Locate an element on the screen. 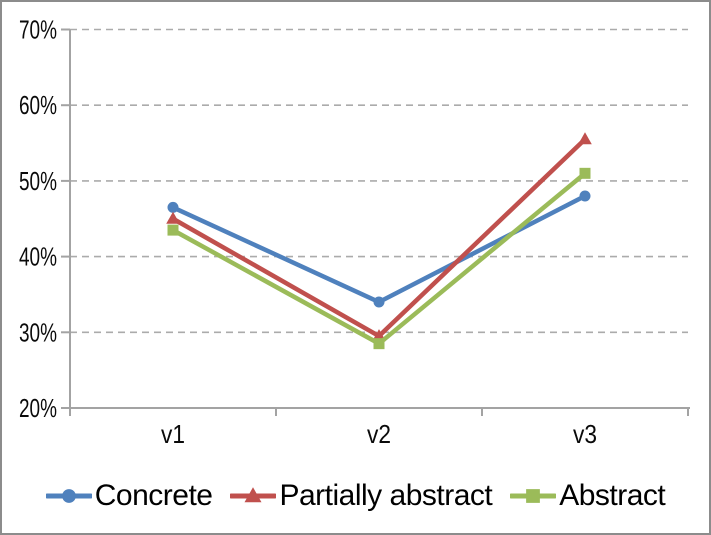 The height and width of the screenshot is (535, 711). y-axis-label: 50% is located at coordinates (38, 181).